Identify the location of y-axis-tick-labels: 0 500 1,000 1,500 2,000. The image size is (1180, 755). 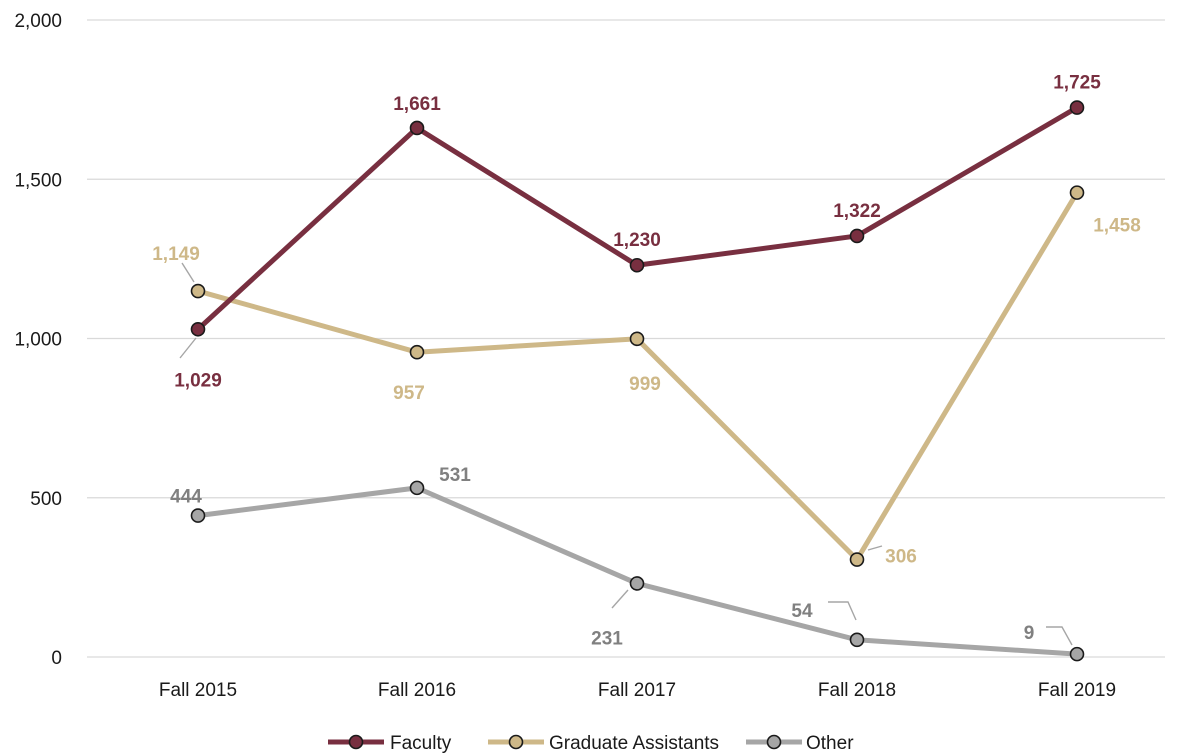
(38, 340).